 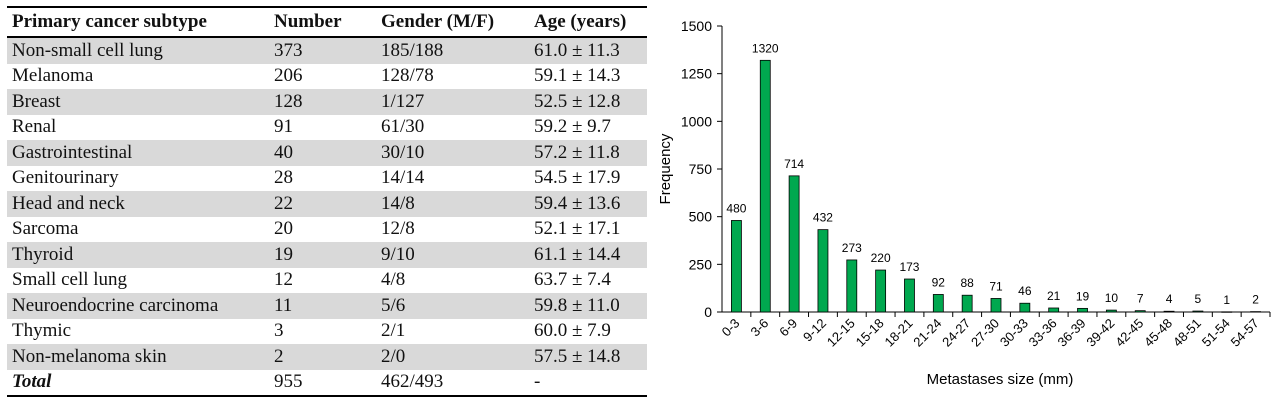 I want to click on table-total-row: Total 955 462/493 -, so click(x=327, y=383).